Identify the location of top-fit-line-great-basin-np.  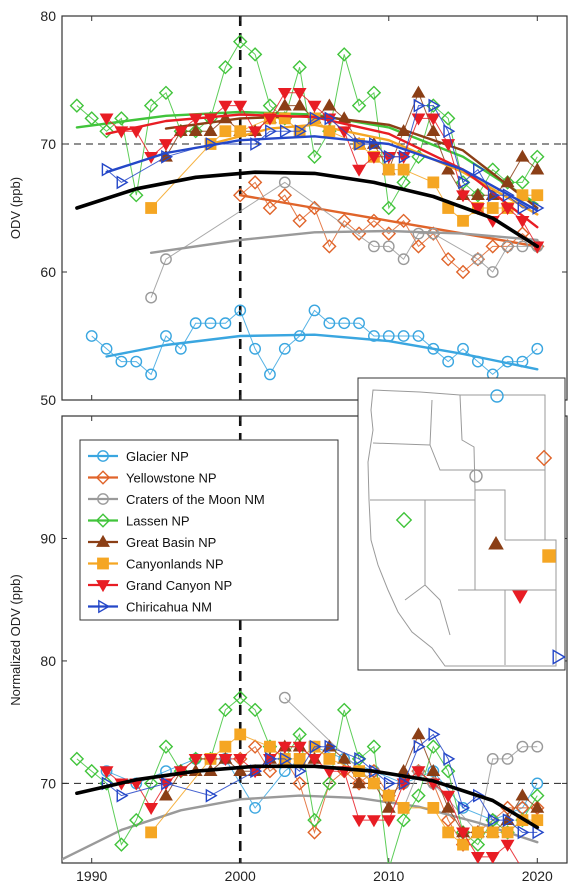
(351, 162).